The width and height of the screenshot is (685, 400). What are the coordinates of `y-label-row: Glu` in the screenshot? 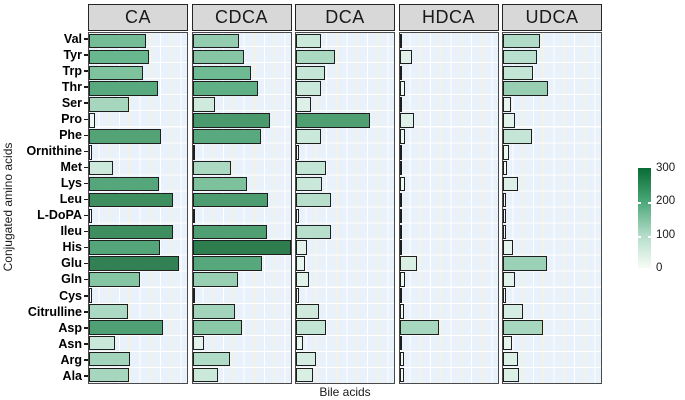 It's located at (44, 264).